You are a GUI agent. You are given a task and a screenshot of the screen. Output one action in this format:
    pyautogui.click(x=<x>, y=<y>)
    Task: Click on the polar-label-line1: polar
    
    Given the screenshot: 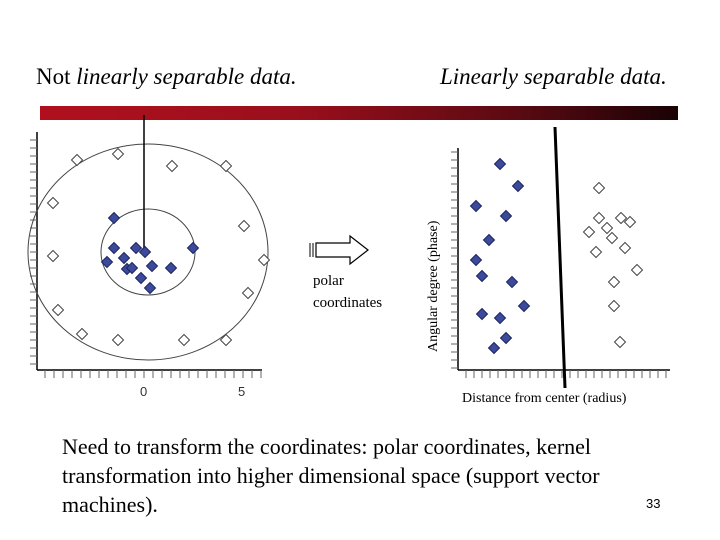 What is the action you would take?
    pyautogui.click(x=328, y=281)
    